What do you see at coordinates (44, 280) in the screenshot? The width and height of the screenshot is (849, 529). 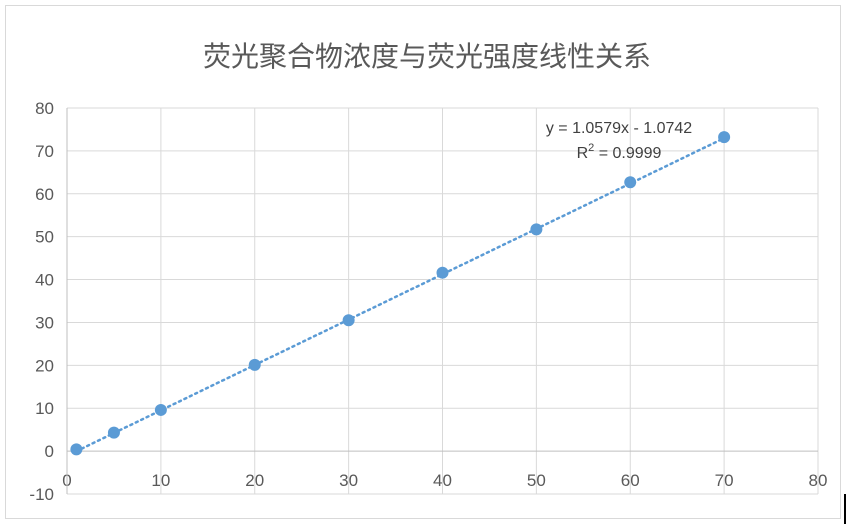 I see `y-tick-label: 40` at bounding box center [44, 280].